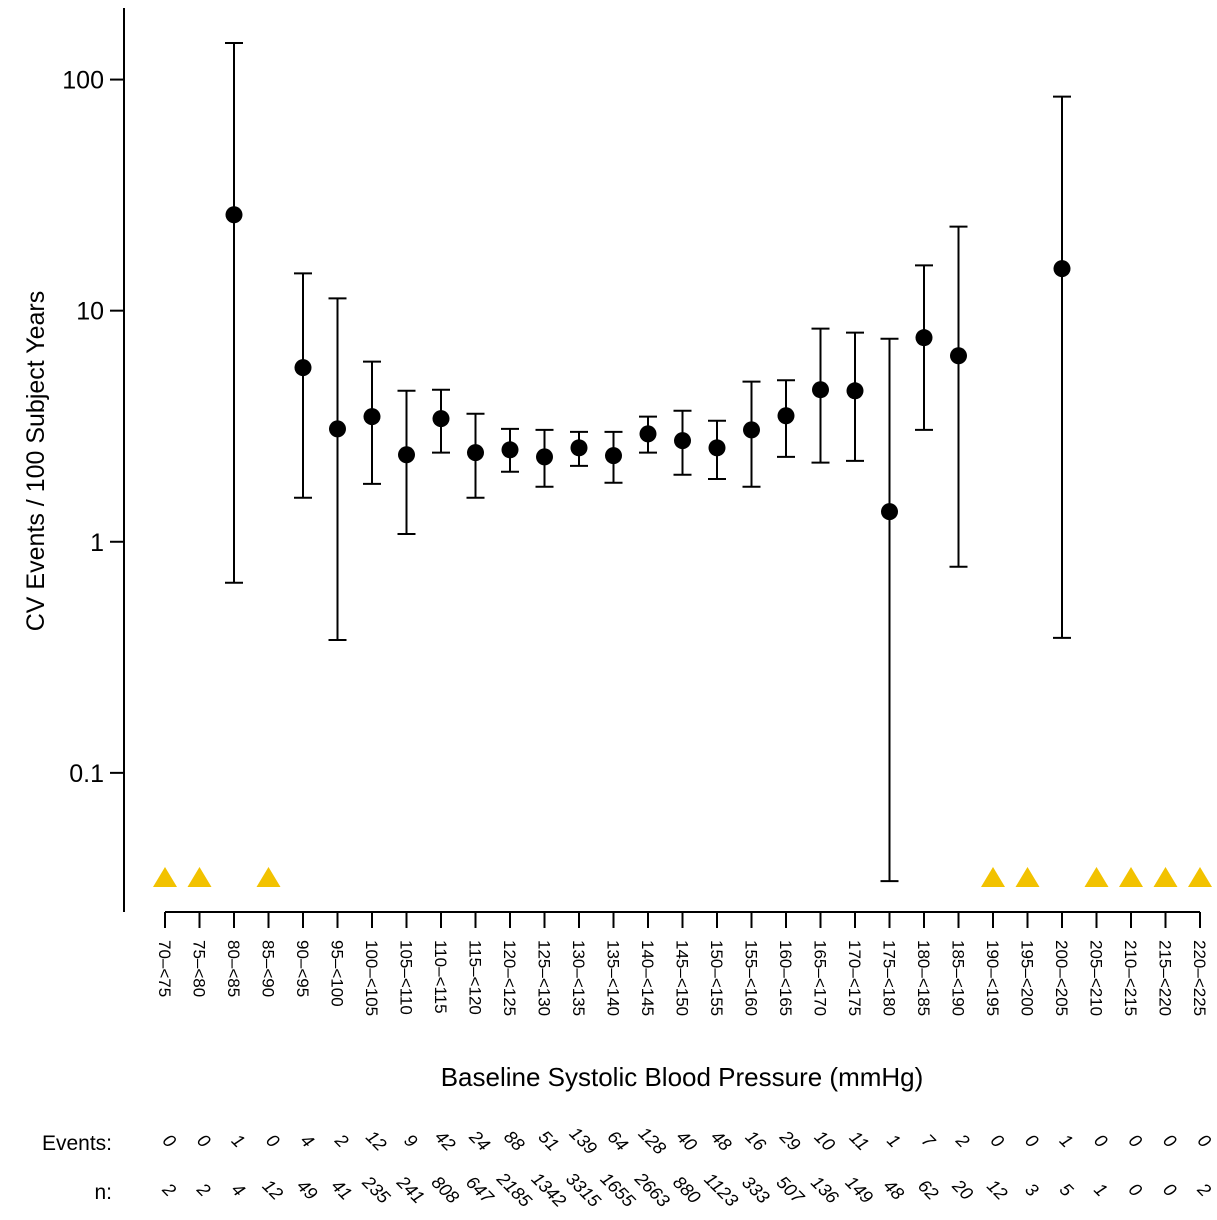  What do you see at coordinates (721, 1141) in the screenshot?
I see `events-count: 48` at bounding box center [721, 1141].